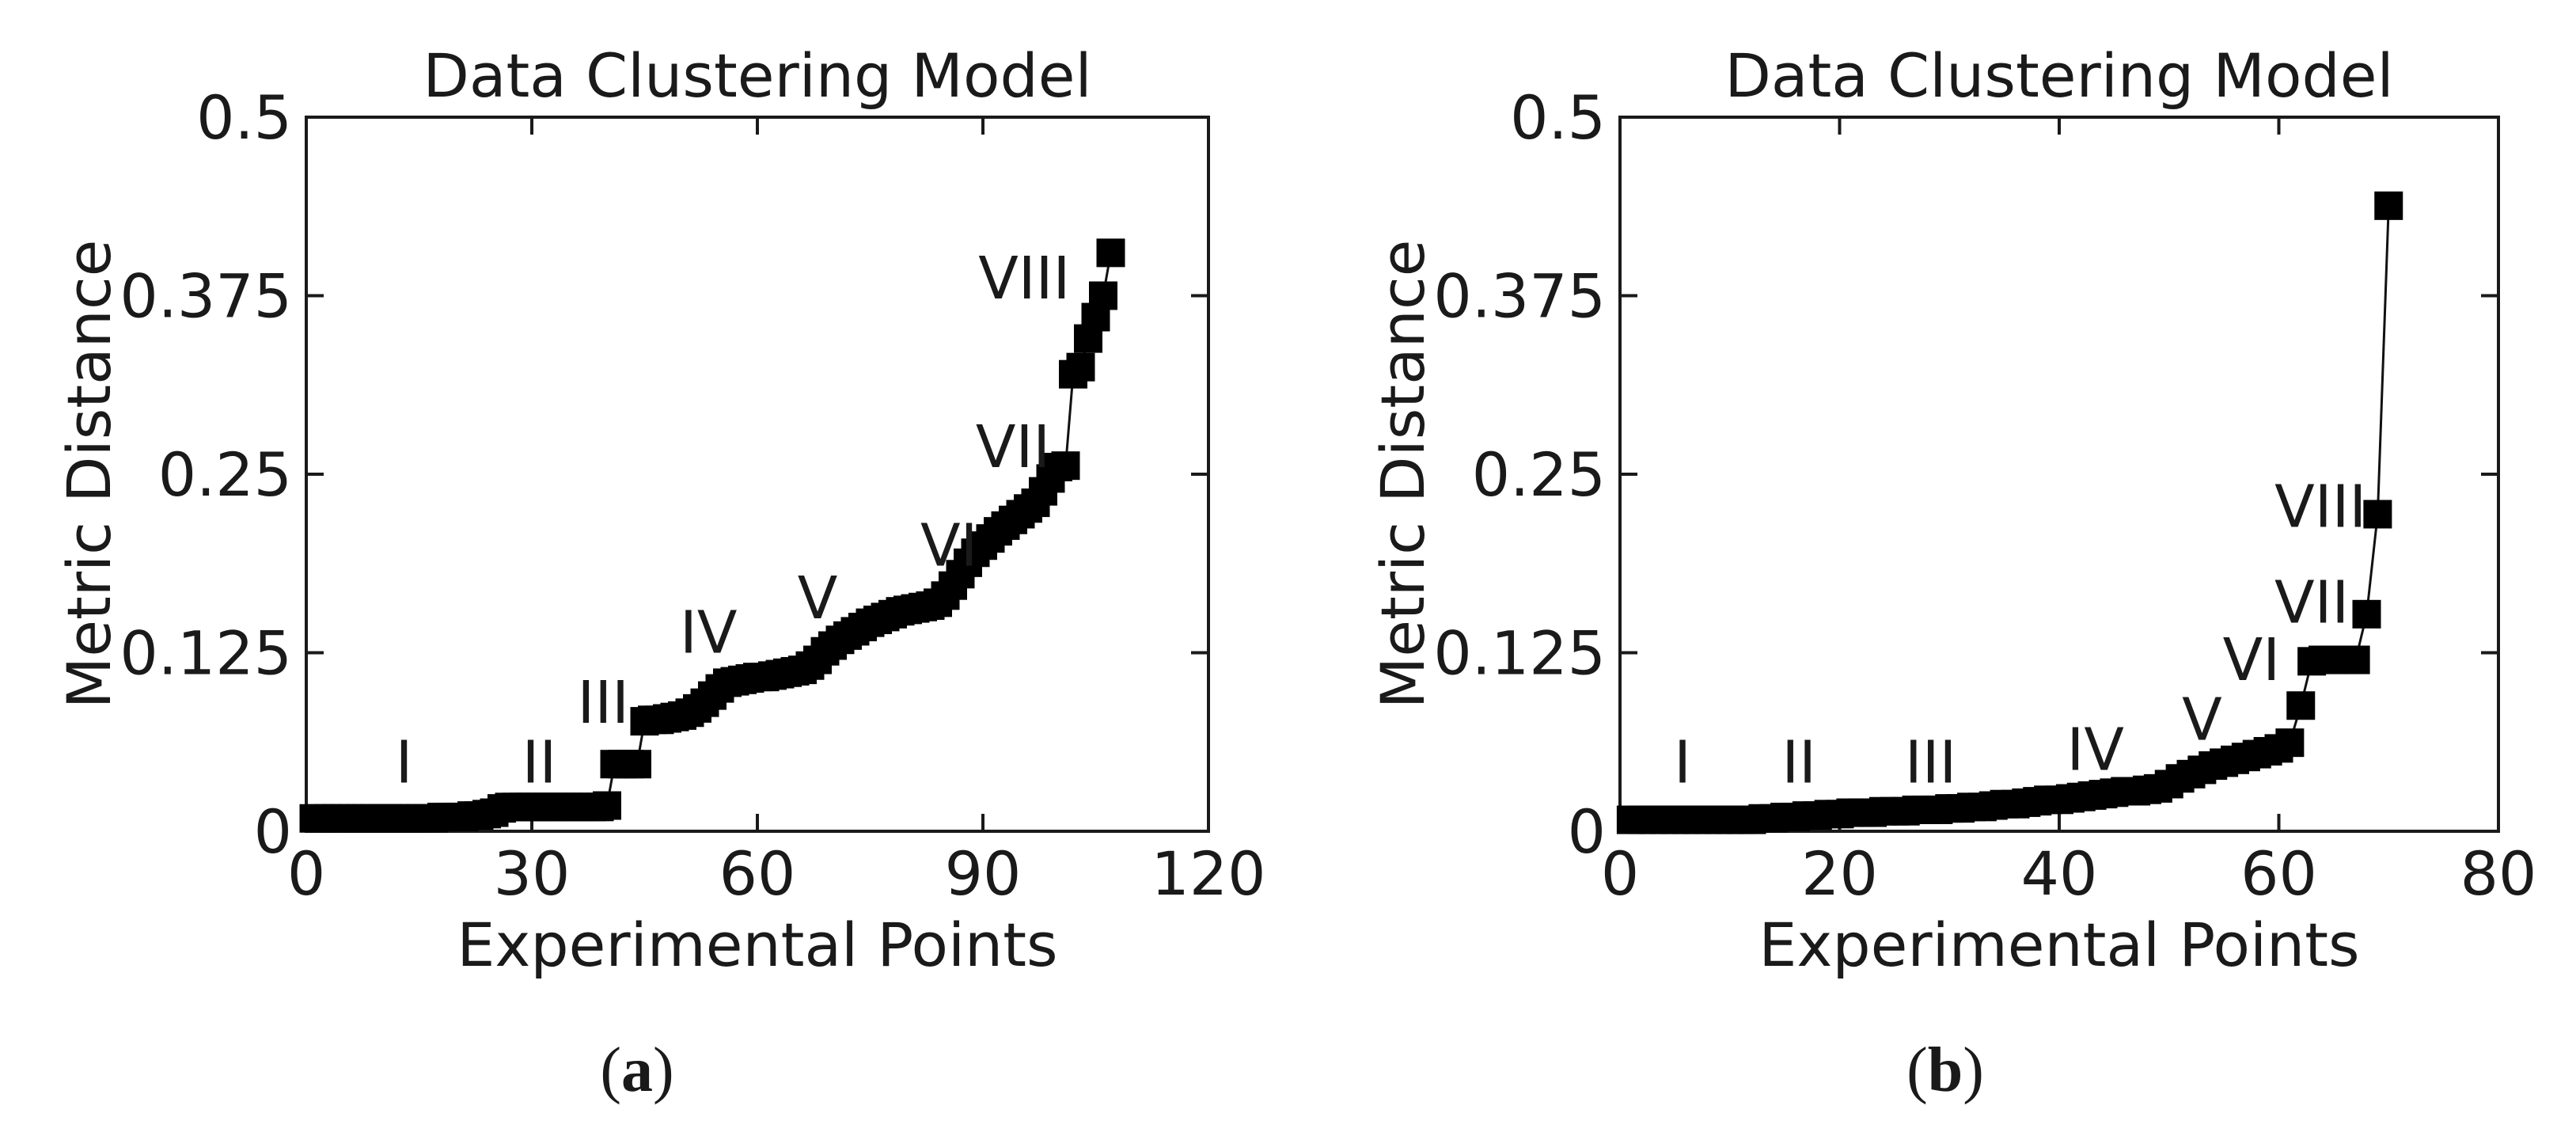 This screenshot has height=1121, width=2576. Describe the element at coordinates (1208, 873) in the screenshot. I see `x-tick-label: 120` at that location.